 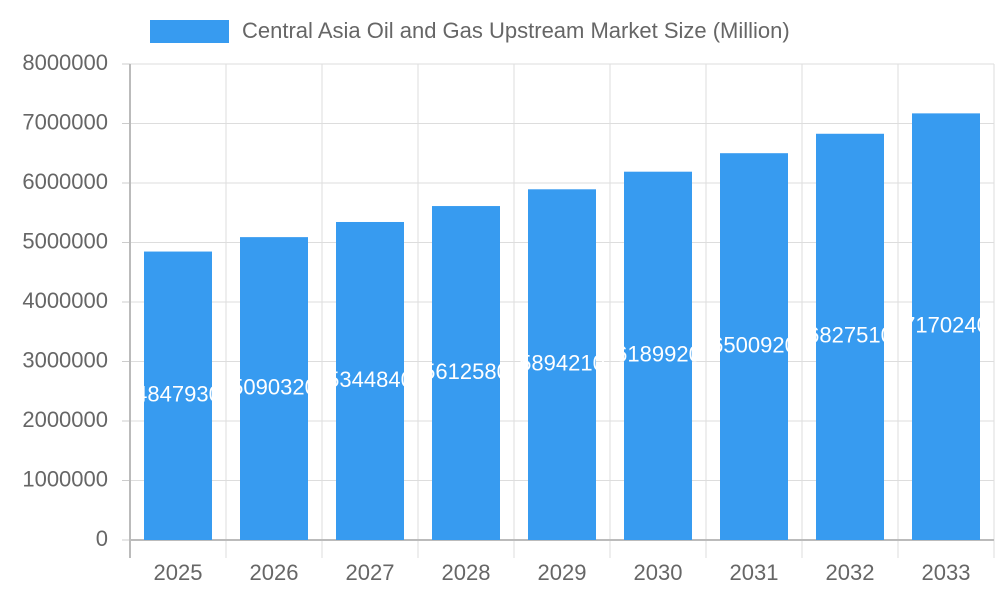 I want to click on value-label: 6827510, so click(x=850, y=335).